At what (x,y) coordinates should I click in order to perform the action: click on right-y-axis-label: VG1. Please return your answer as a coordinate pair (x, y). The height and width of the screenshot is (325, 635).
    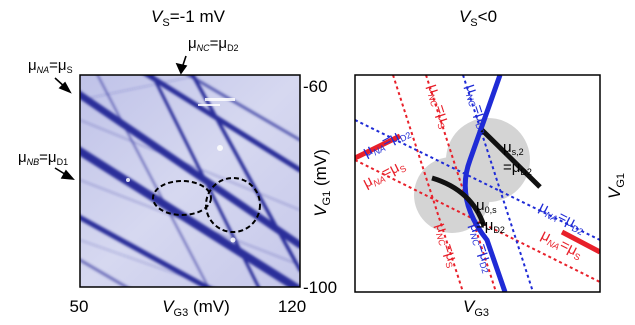
    Looking at the image, I should click on (616, 186).